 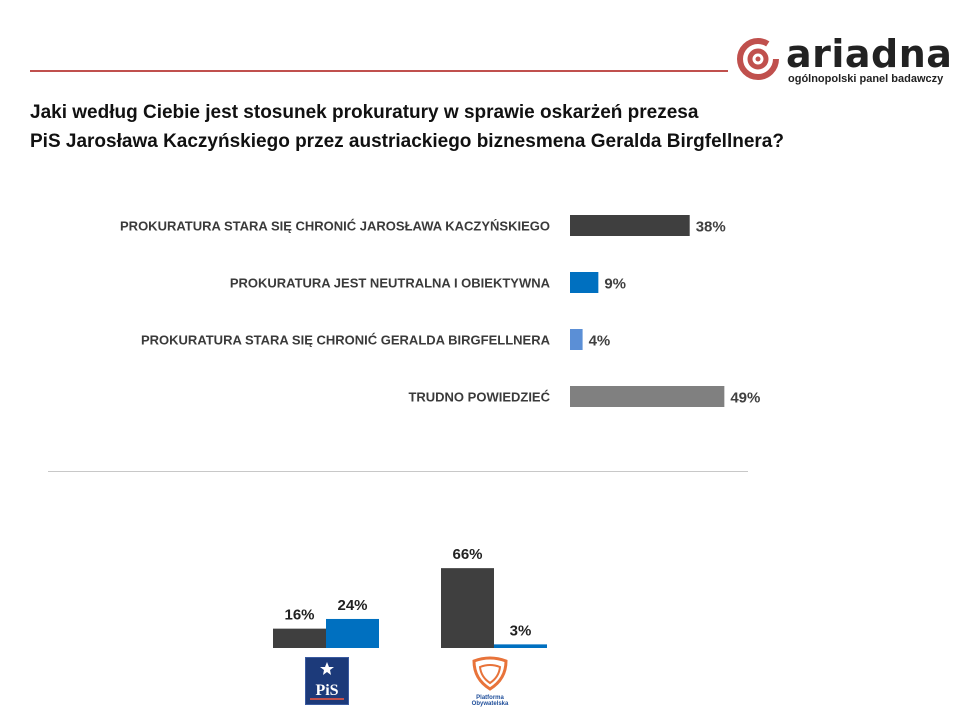 I want to click on brand-tagline: ogólnopolski panel badawczy, so click(x=866, y=79).